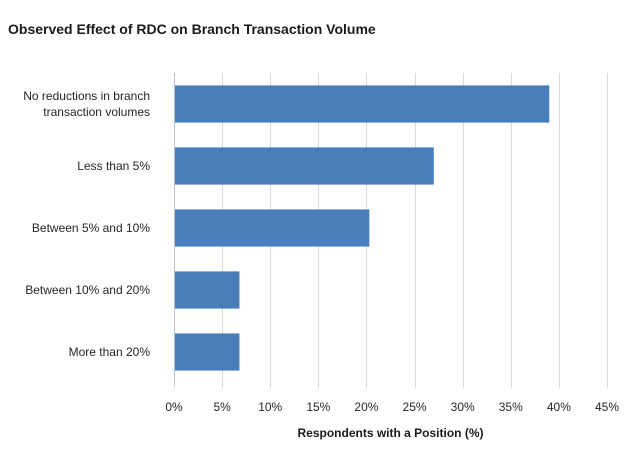  I want to click on category-label: Less than 5%, so click(113, 166).